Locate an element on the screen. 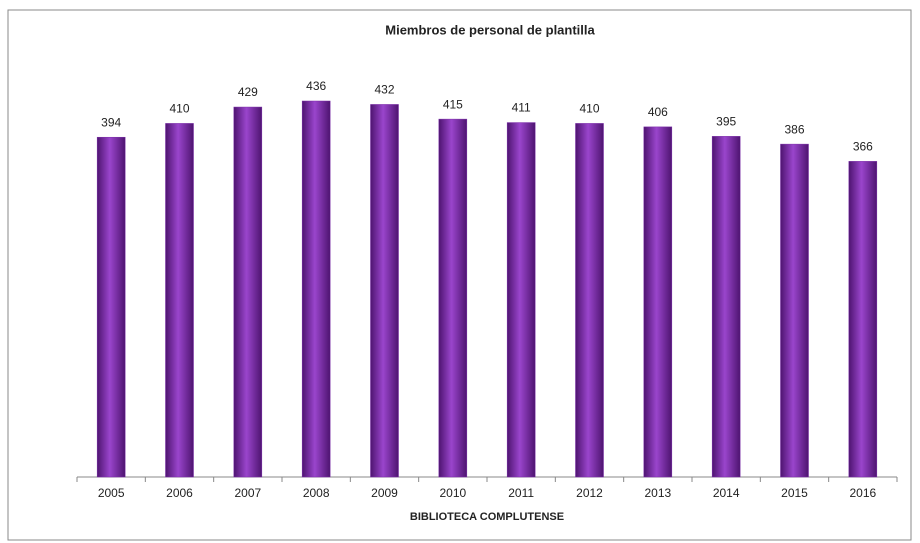 The image size is (920, 543). data-label: 395 is located at coordinates (726, 122).